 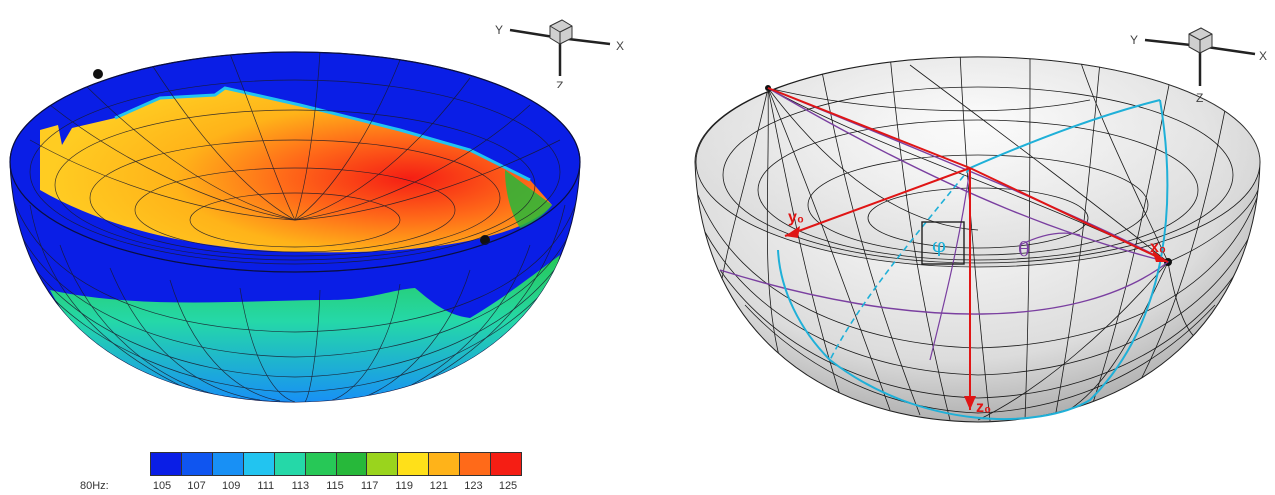 I want to click on colorbar-tick-label: 125, so click(x=508, y=486).